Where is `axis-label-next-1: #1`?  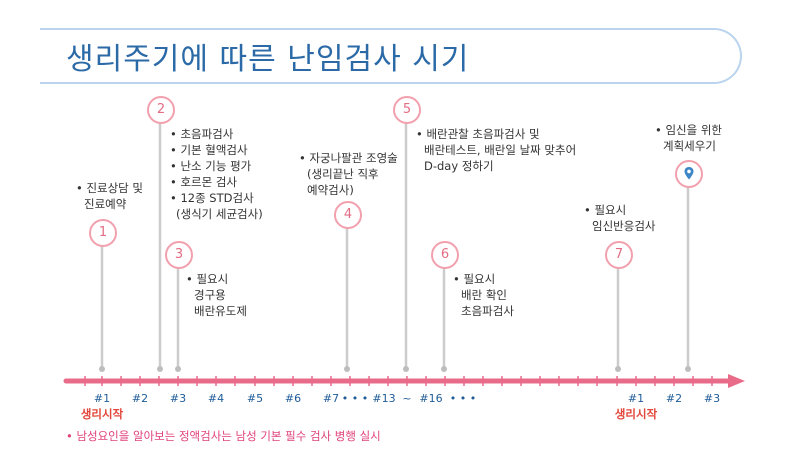
axis-label-next-1: #1 is located at coordinates (636, 398).